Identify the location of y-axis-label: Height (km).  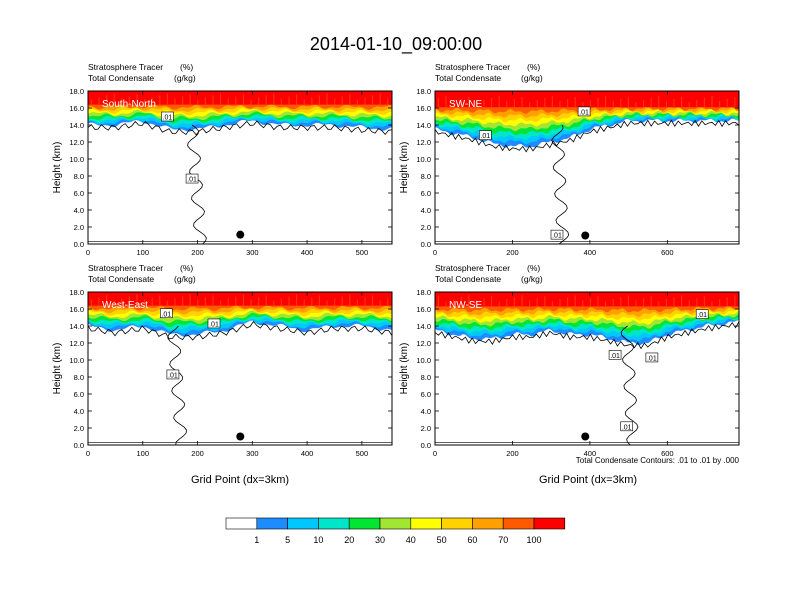
(57, 168).